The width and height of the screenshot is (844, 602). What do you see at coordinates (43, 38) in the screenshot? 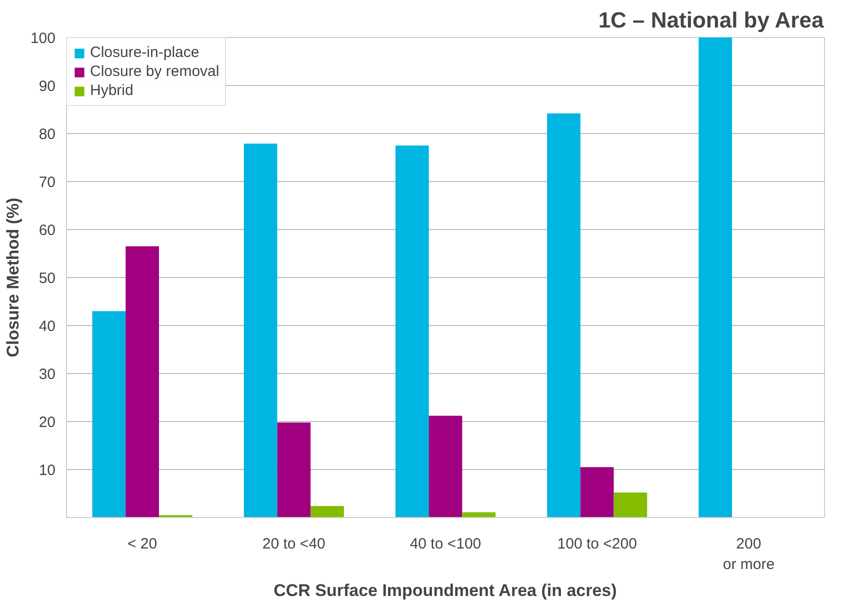
I see `y-tick-label: 100` at bounding box center [43, 38].